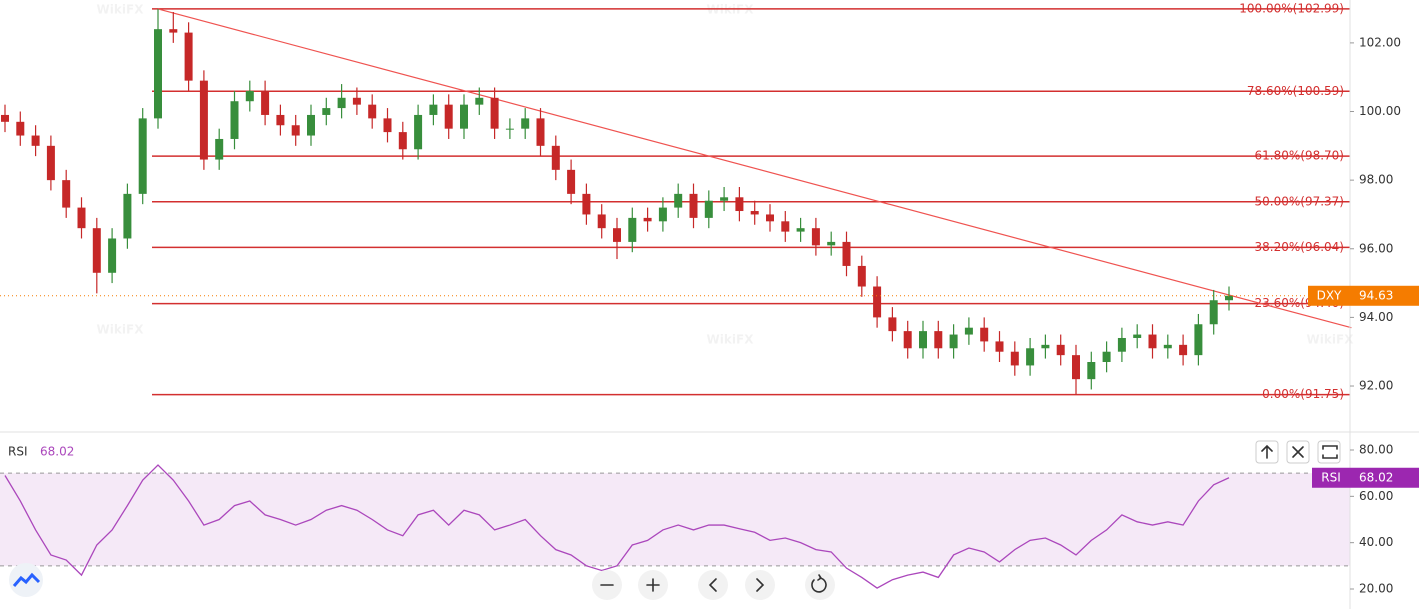  What do you see at coordinates (1376, 496) in the screenshot?
I see `rsi-tick-label: 60.00` at bounding box center [1376, 496].